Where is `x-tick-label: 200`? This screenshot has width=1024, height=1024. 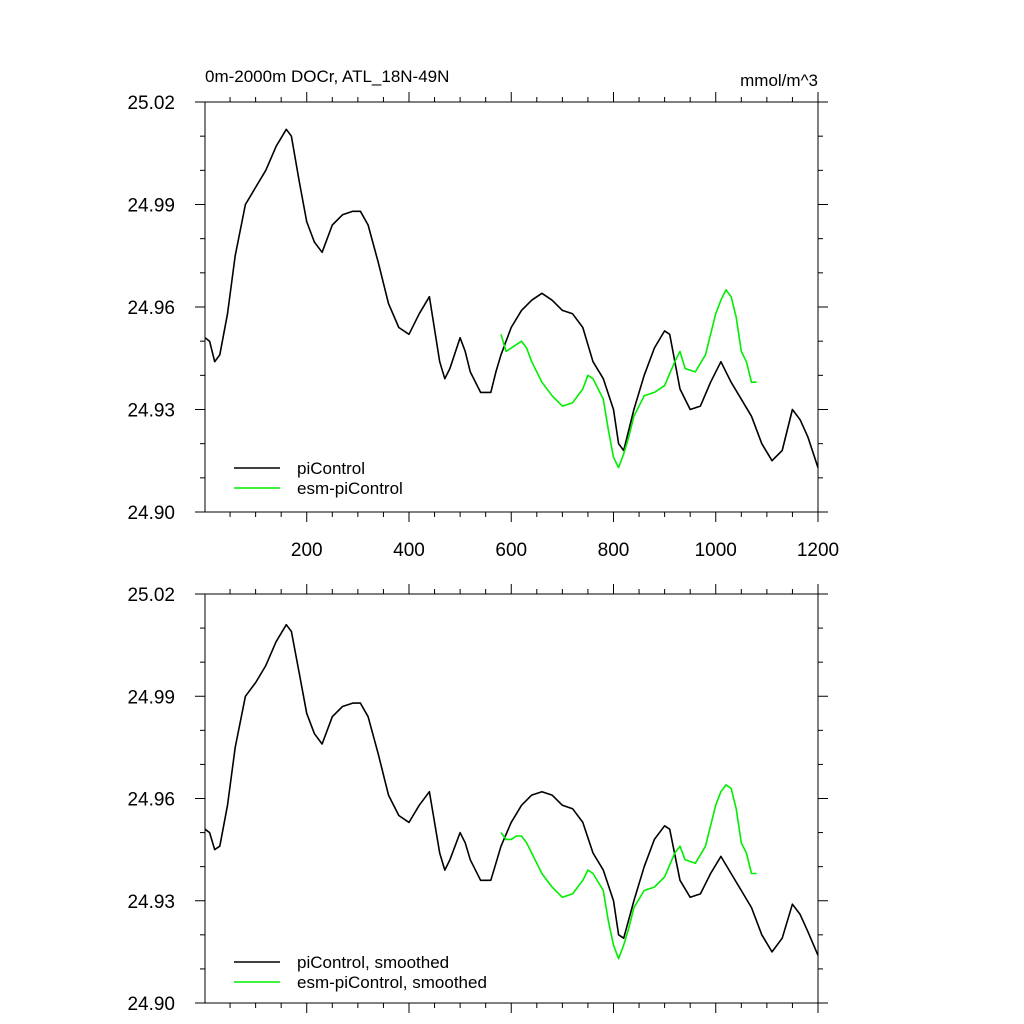
x-tick-label: 200 is located at coordinates (307, 550).